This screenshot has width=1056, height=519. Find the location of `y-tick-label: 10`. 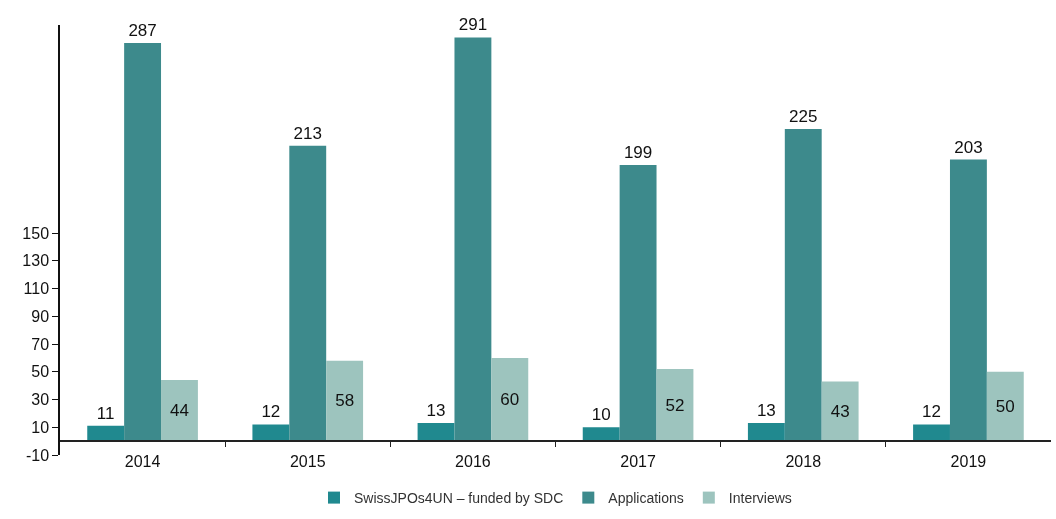

y-tick-label: 10 is located at coordinates (40, 427).